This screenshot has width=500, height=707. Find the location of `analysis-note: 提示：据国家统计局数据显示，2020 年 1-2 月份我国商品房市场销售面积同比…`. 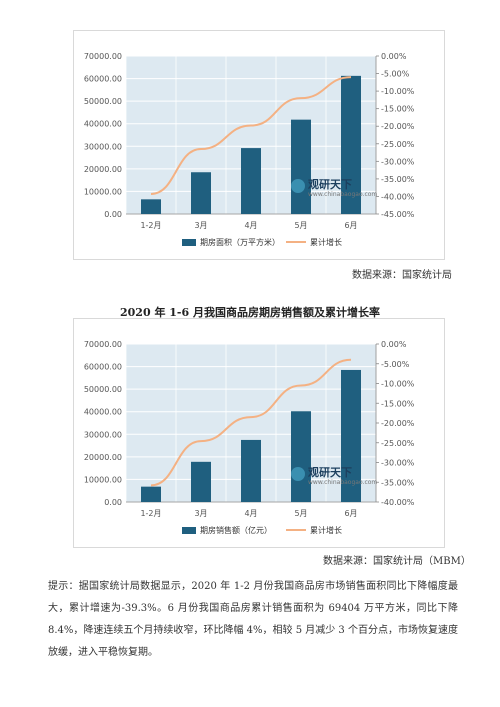

analysis-note: 提示：据国家统计局数据显示，2020 年 1-2 月份我国商品房市场销售面积同比… is located at coordinates (253, 619).